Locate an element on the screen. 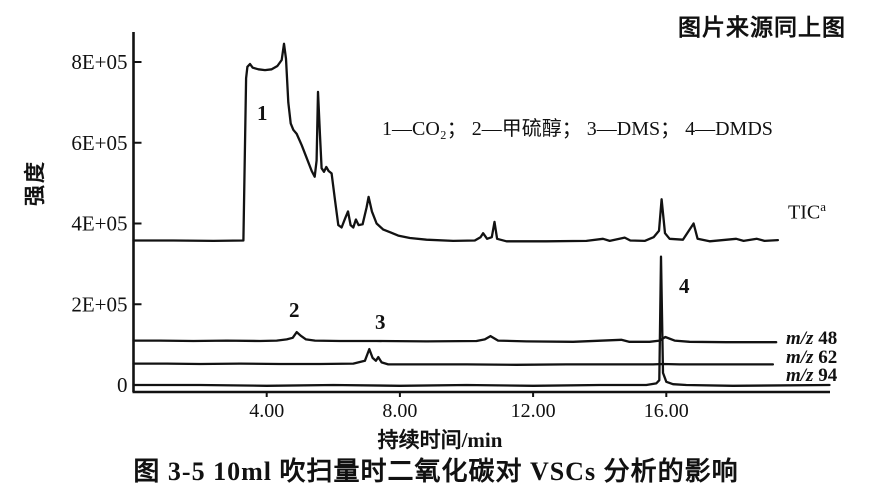 This screenshot has width=872, height=497. x-axis-title: 持续时间/min is located at coordinates (440, 440).